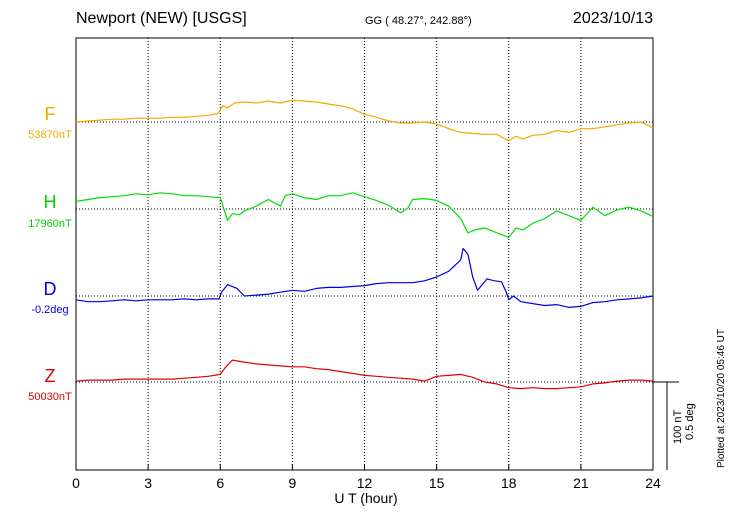 Image resolution: width=730 pixels, height=520 pixels. What do you see at coordinates (292, 483) in the screenshot?
I see `x-tick-label-9: 9` at bounding box center [292, 483].